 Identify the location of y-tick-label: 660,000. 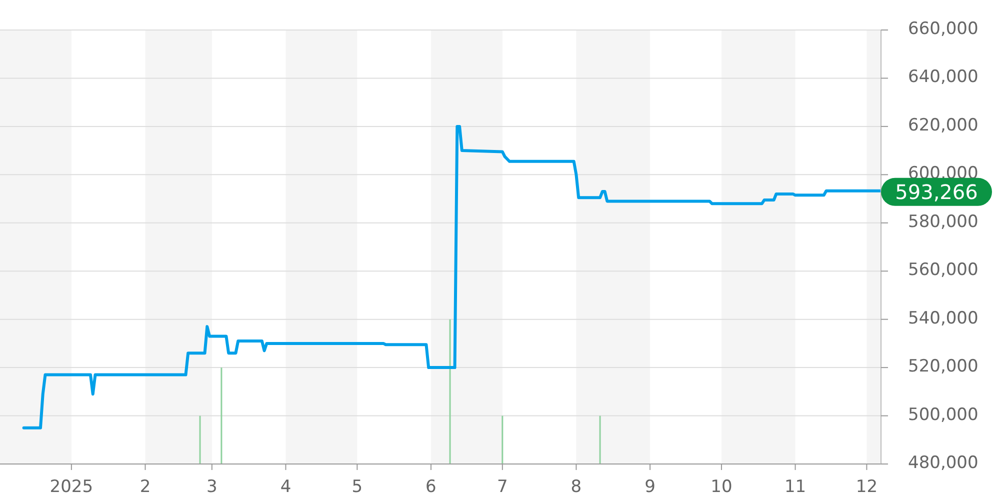
(943, 29).